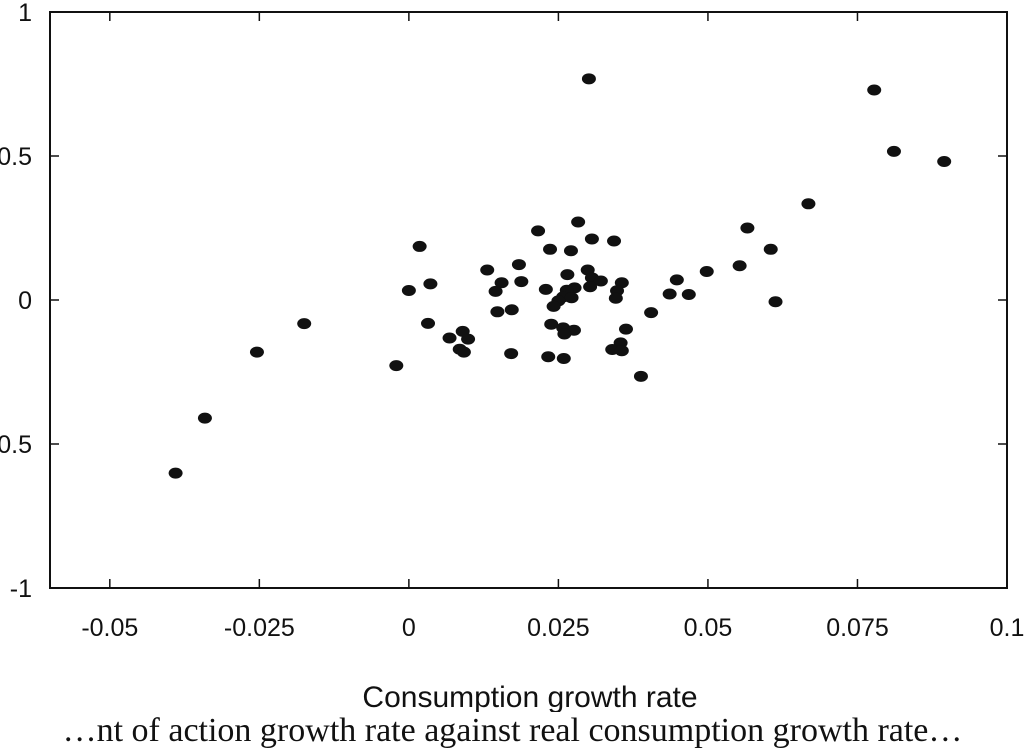 The width and height of the screenshot is (1025, 754). What do you see at coordinates (857, 628) in the screenshot?
I see `x-tick-label: 0.075` at bounding box center [857, 628].